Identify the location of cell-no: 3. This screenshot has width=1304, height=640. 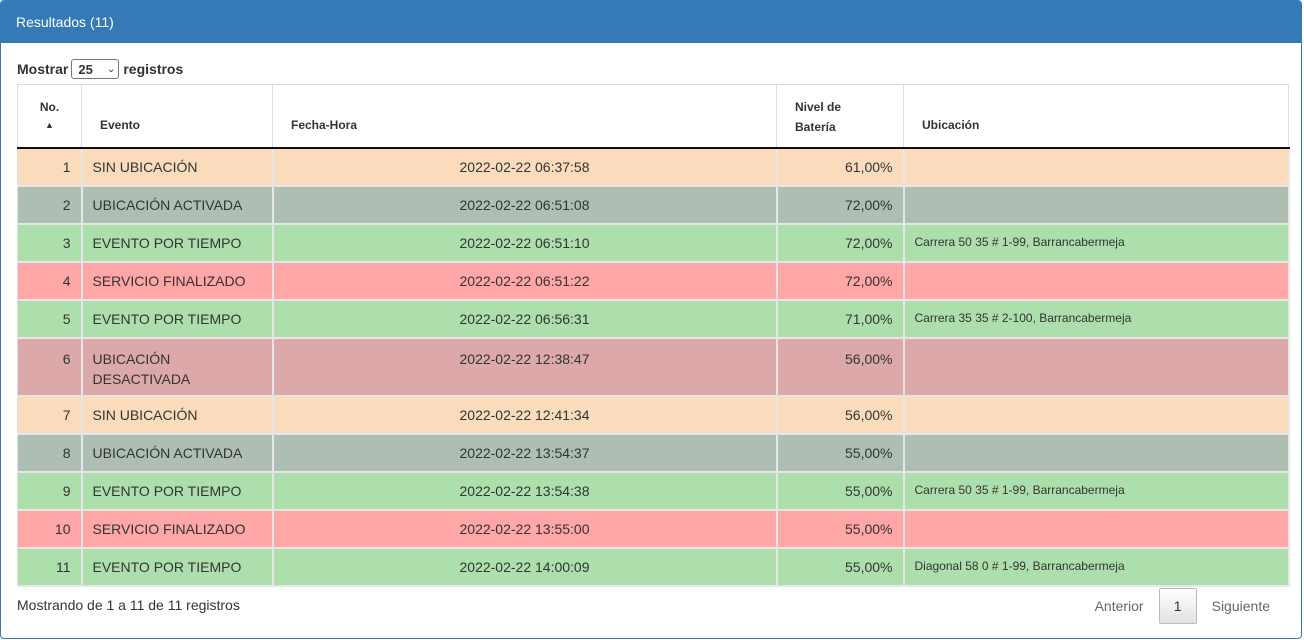
(50, 243).